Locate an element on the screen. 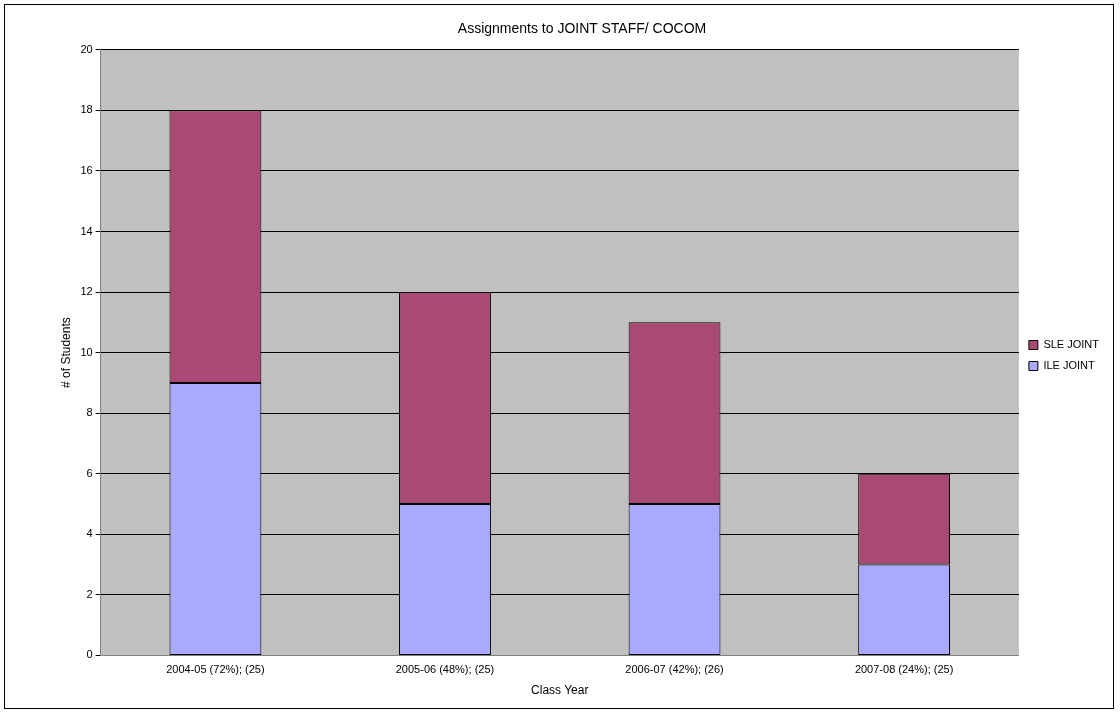 Image resolution: width=1120 pixels, height=715 pixels. x-tick-label: 2004-05 (72%); (25) is located at coordinates (215, 669).